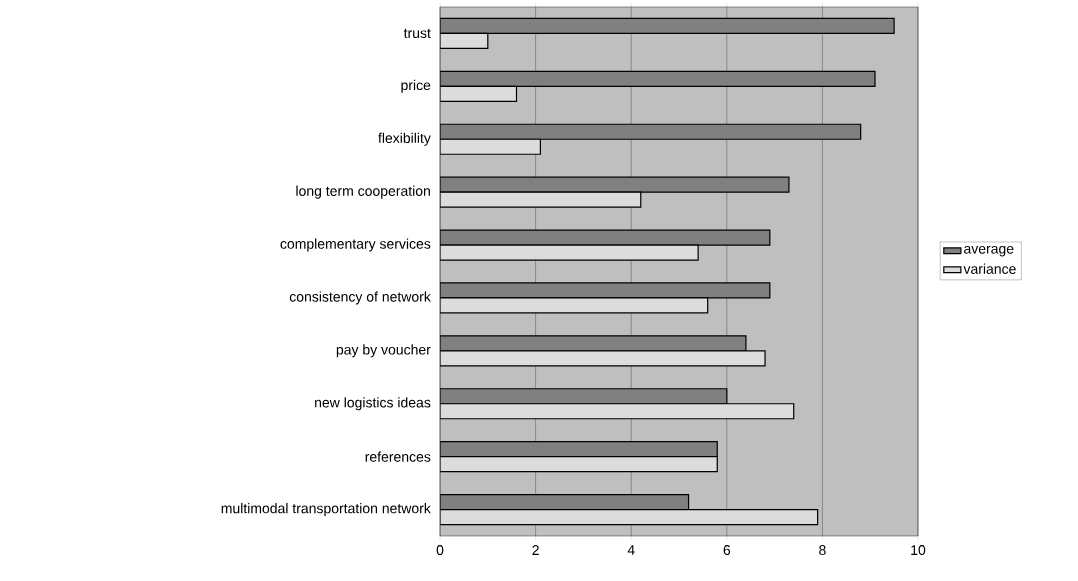 The height and width of the screenshot is (581, 1078). Describe the element at coordinates (360, 298) in the screenshot. I see `y-tick-label: consistency of network` at that location.